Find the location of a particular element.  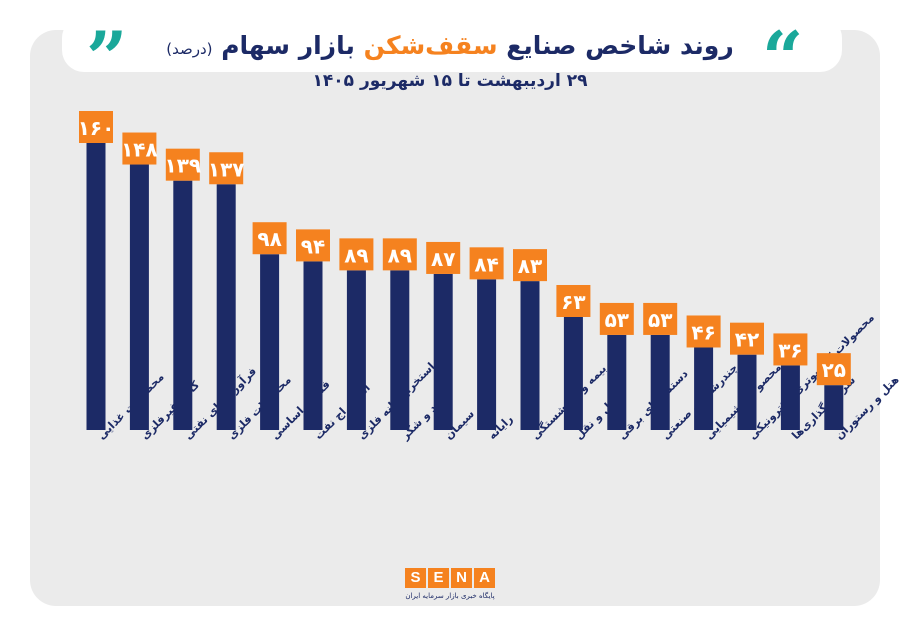

value-label-1: ۱۶۰ is located at coordinates (96, 128).